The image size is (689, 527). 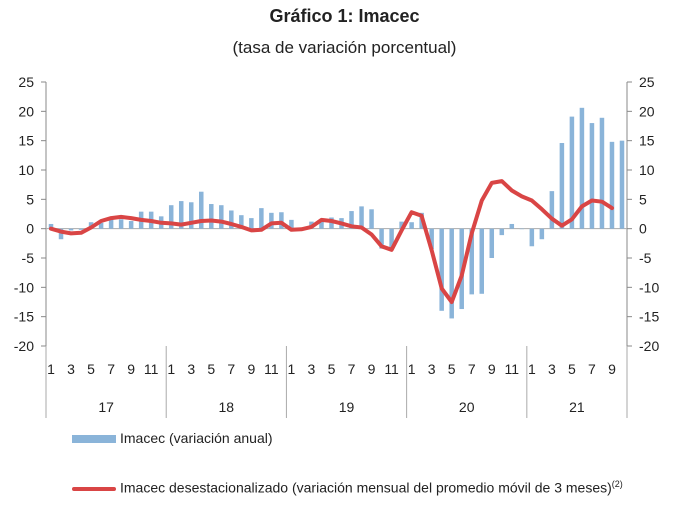 What do you see at coordinates (347, 407) in the screenshot?
I see `x-tick-label-year: 19` at bounding box center [347, 407].